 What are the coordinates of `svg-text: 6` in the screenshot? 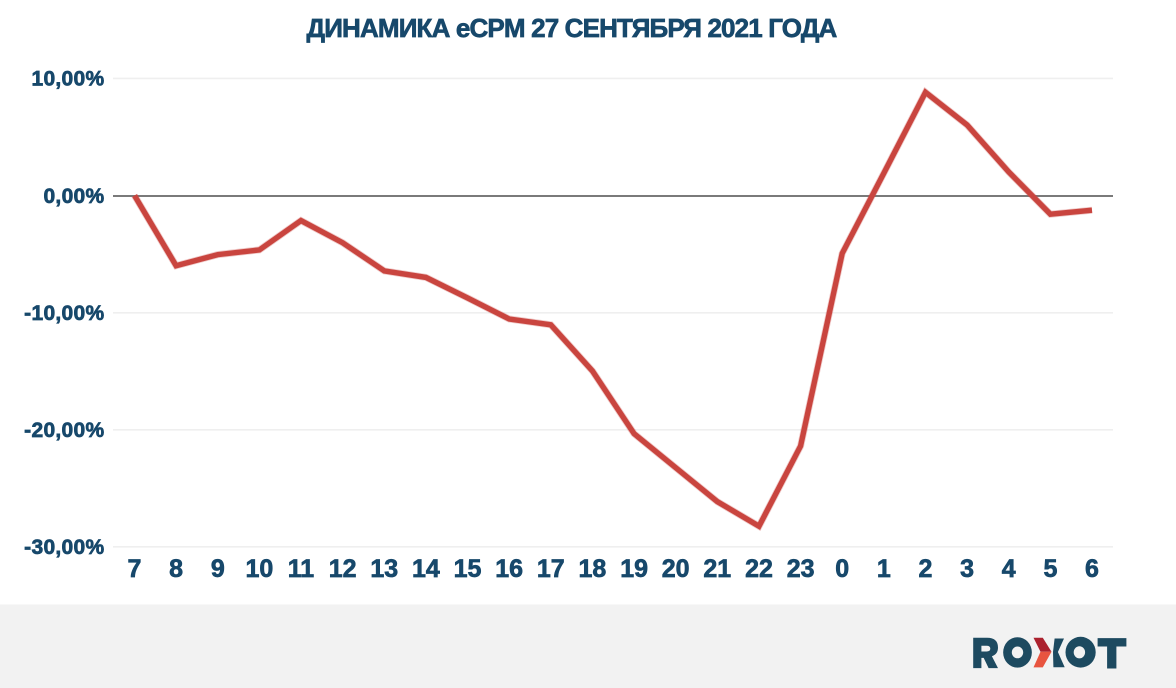 It's located at (1092, 569).